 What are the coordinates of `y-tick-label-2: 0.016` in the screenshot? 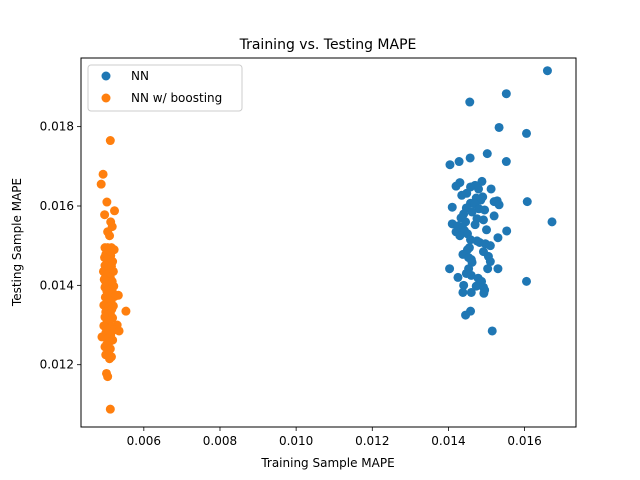 It's located at (57, 206).